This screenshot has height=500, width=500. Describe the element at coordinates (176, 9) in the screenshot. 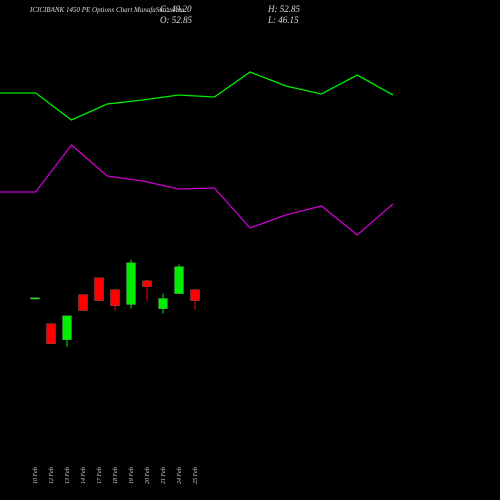

I see `close-label: C: 49.20` at that location.